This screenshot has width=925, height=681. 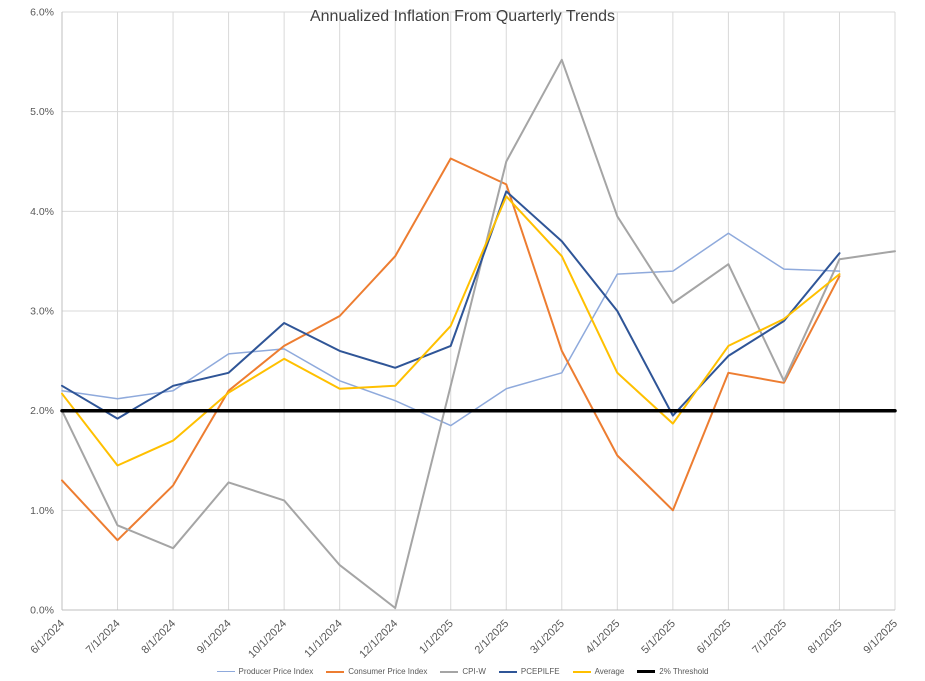 I want to click on legend-item-producer-price-index: Producer Price Index, so click(x=265, y=671).